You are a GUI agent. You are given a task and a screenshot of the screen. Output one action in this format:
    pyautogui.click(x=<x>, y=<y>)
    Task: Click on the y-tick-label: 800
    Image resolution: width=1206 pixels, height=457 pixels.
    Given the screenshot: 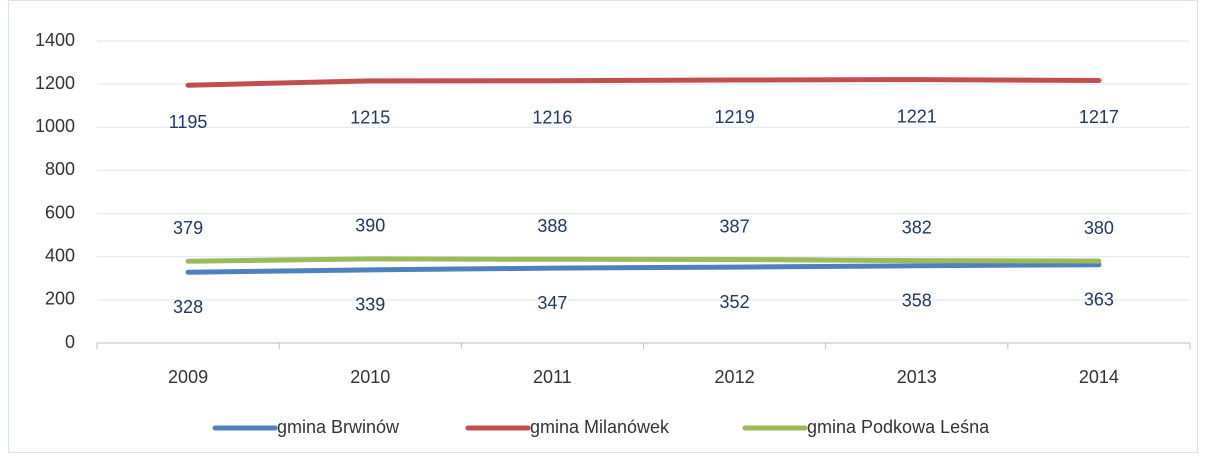 What is the action you would take?
    pyautogui.click(x=60, y=169)
    